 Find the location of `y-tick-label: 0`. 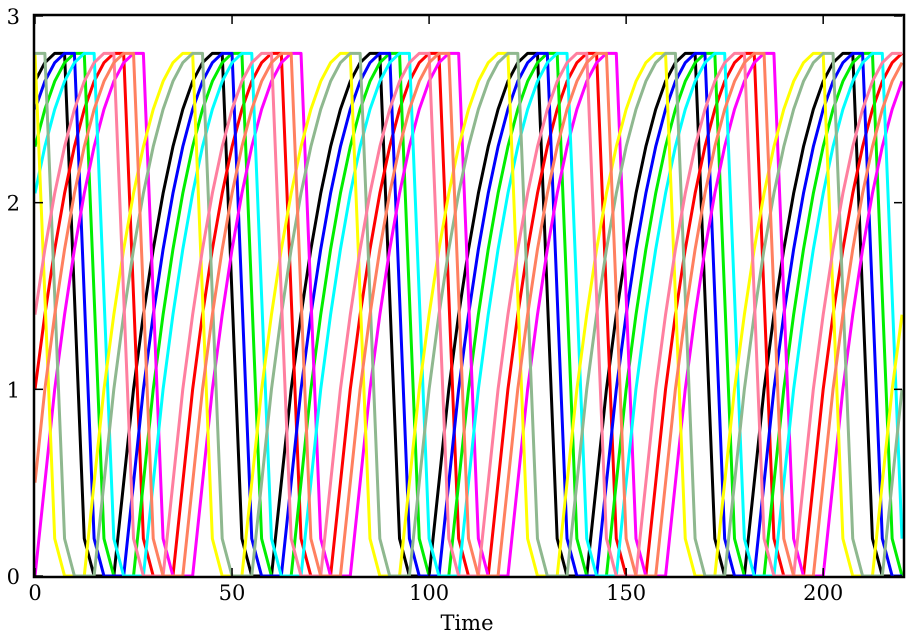

y-tick-label: 0 is located at coordinates (13, 577).